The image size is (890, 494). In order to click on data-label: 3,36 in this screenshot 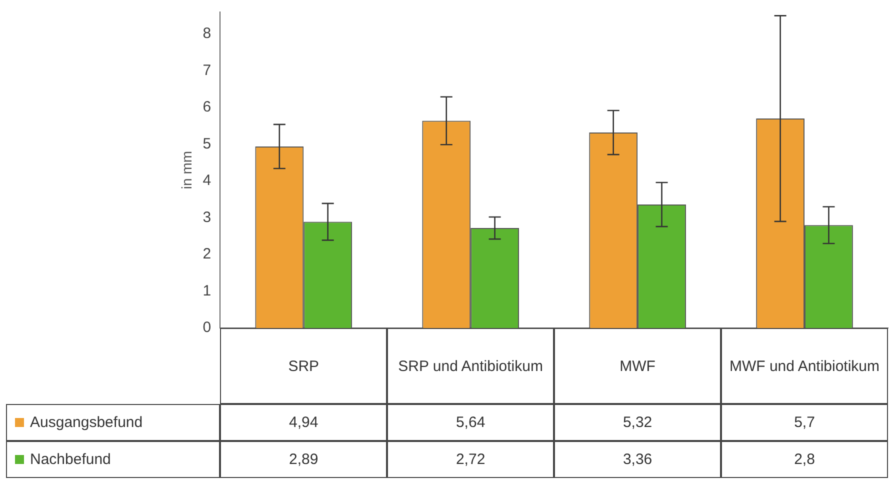, I will do `click(638, 459)`.